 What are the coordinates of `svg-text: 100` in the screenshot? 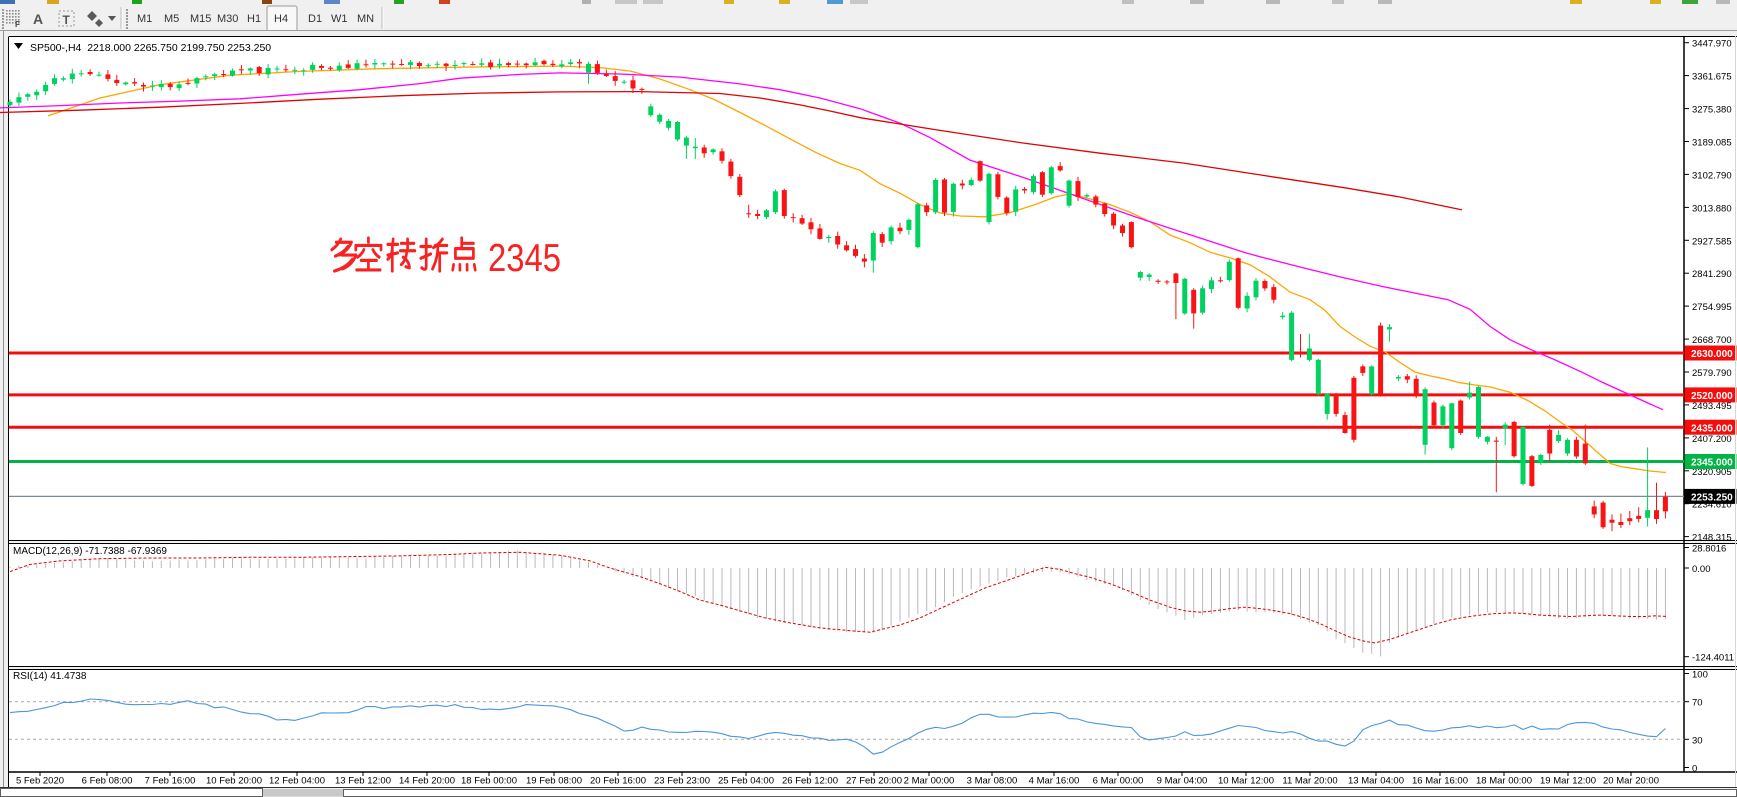 It's located at (1700, 675).